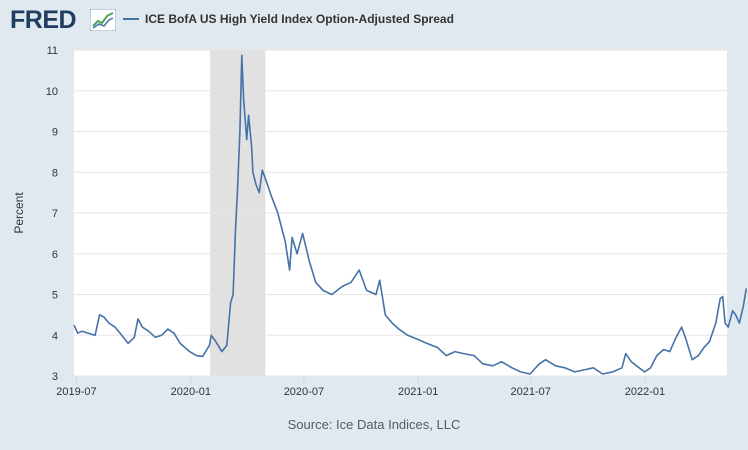 This screenshot has width=748, height=450. Describe the element at coordinates (374, 424) in the screenshot. I see `source-note: Source: Ice Data Indices, LLC` at that location.